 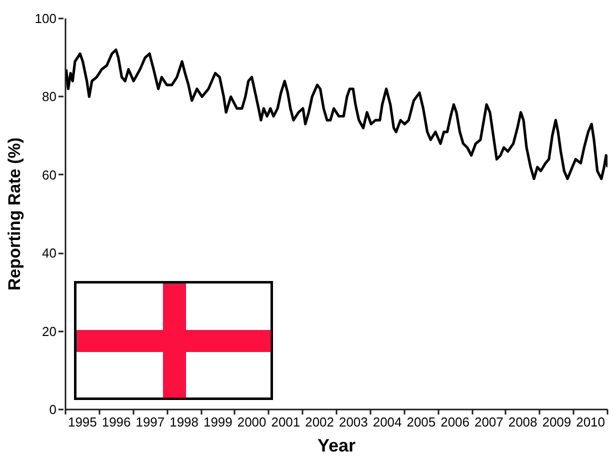 What do you see at coordinates (116, 422) in the screenshot?
I see `x-tick-label: 1996` at bounding box center [116, 422].